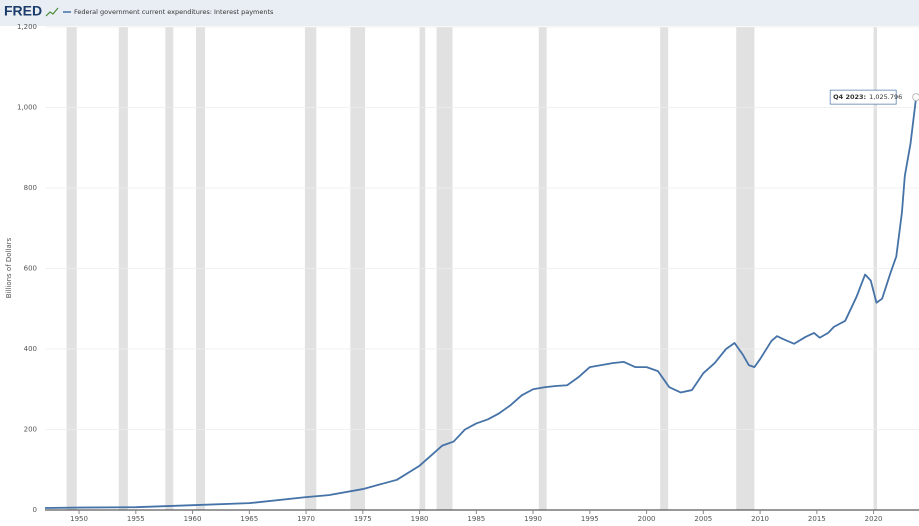 Image resolution: width=919 pixels, height=526 pixels. What do you see at coordinates (306, 519) in the screenshot?
I see `x-tick-label: 1970` at bounding box center [306, 519].